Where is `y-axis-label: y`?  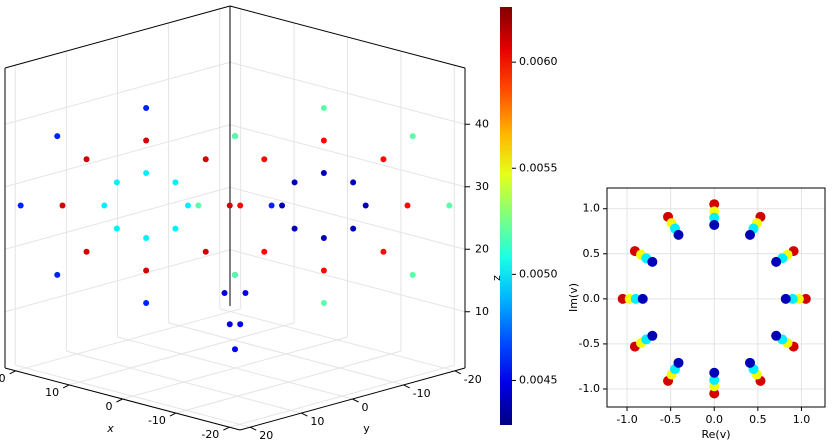
y-axis-label: y is located at coordinates (366, 428).